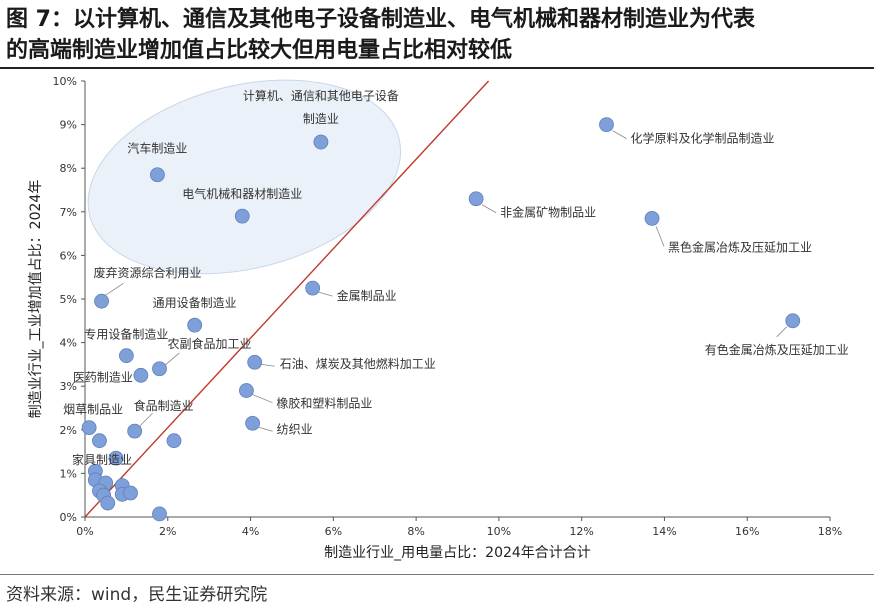 This screenshot has height=608, width=874. What do you see at coordinates (367, 295) in the screenshot?
I see `point-label: 金属制品业` at bounding box center [367, 295].